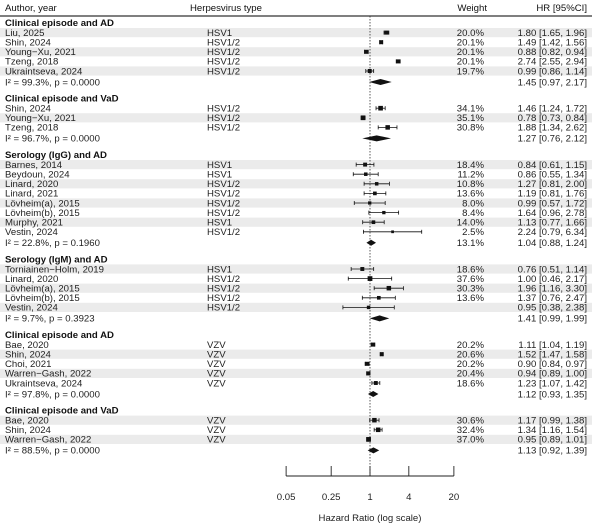  I want to click on heterogeneity-stat: I² = 99.3%, p = 0.0000, so click(52, 82).